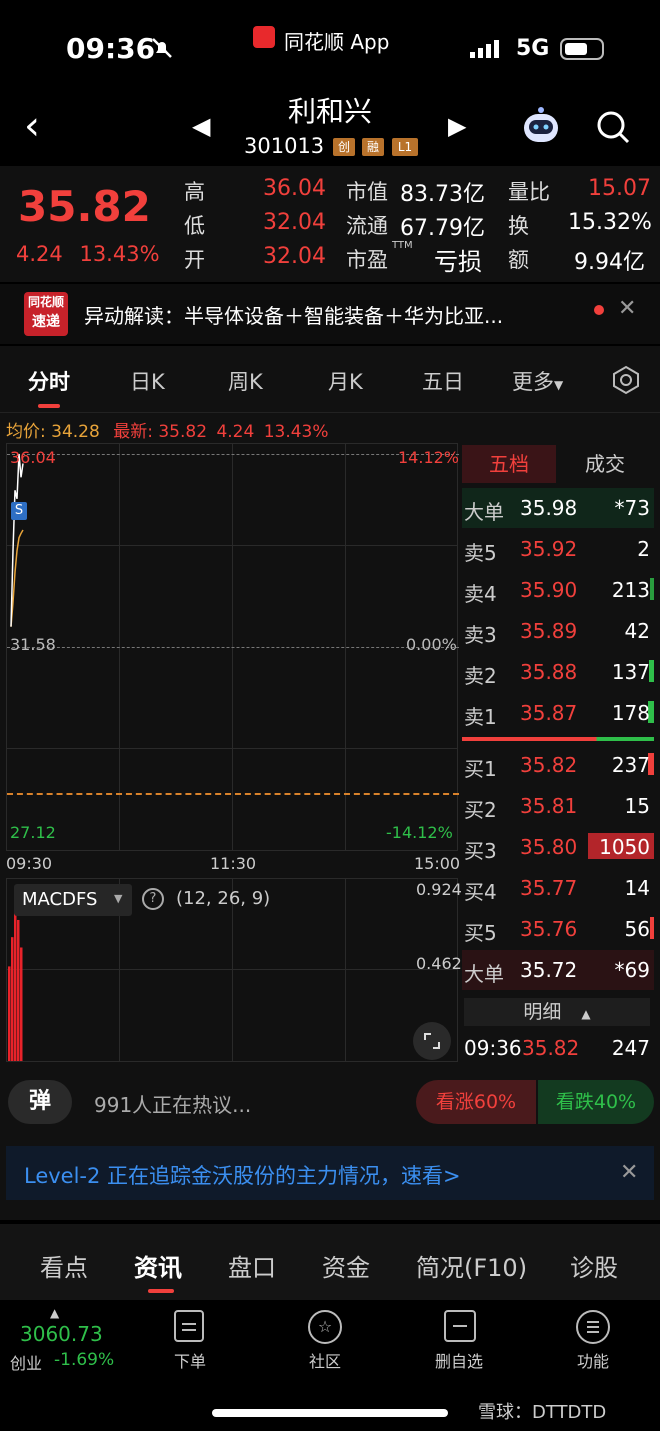  I want to click on order-icon, so click(189, 1326).